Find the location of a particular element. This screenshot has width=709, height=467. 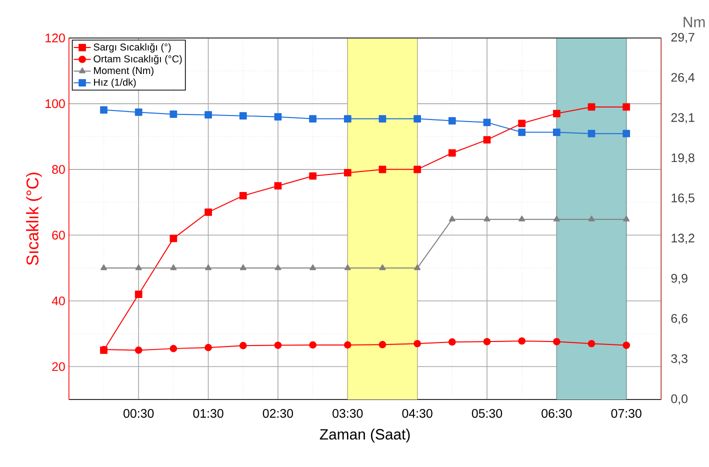

legend-label: Sargı Sıcaklığı (°) is located at coordinates (132, 47).